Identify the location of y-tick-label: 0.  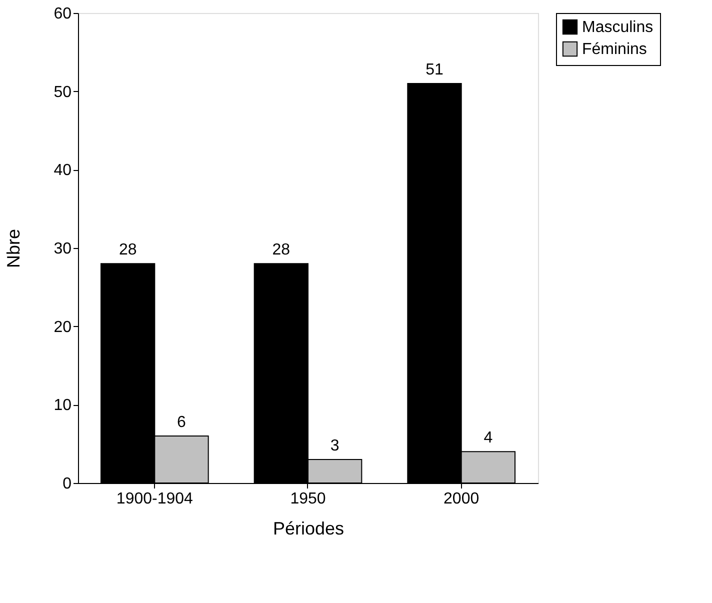
(67, 484).